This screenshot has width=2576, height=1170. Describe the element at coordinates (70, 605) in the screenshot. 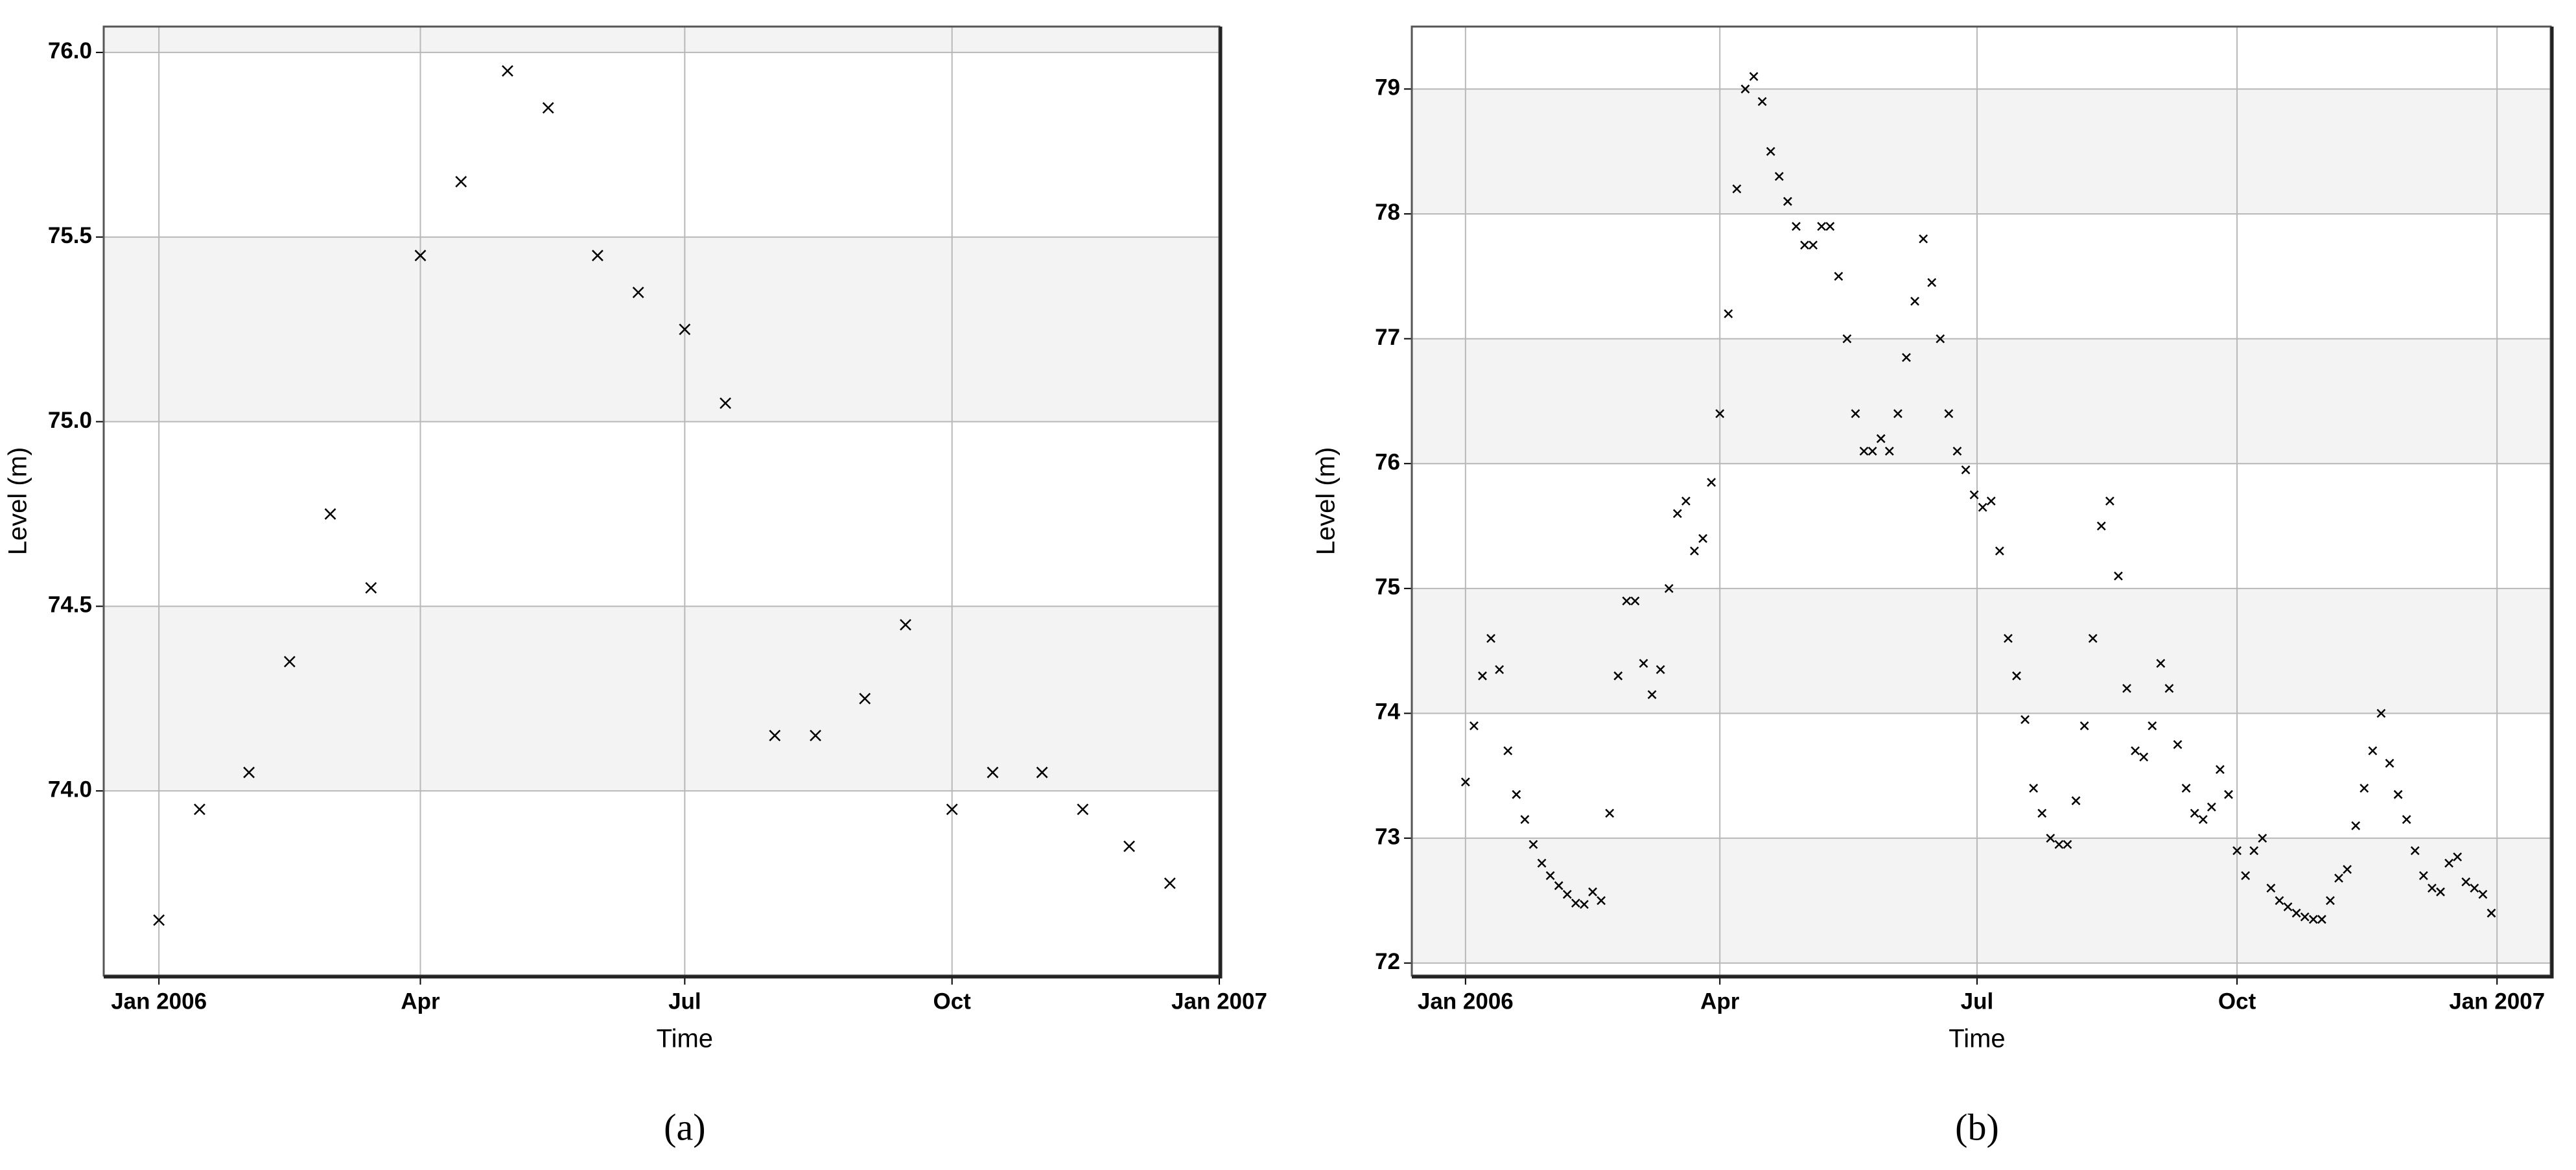

I see `y-tick-label: 74.5` at that location.